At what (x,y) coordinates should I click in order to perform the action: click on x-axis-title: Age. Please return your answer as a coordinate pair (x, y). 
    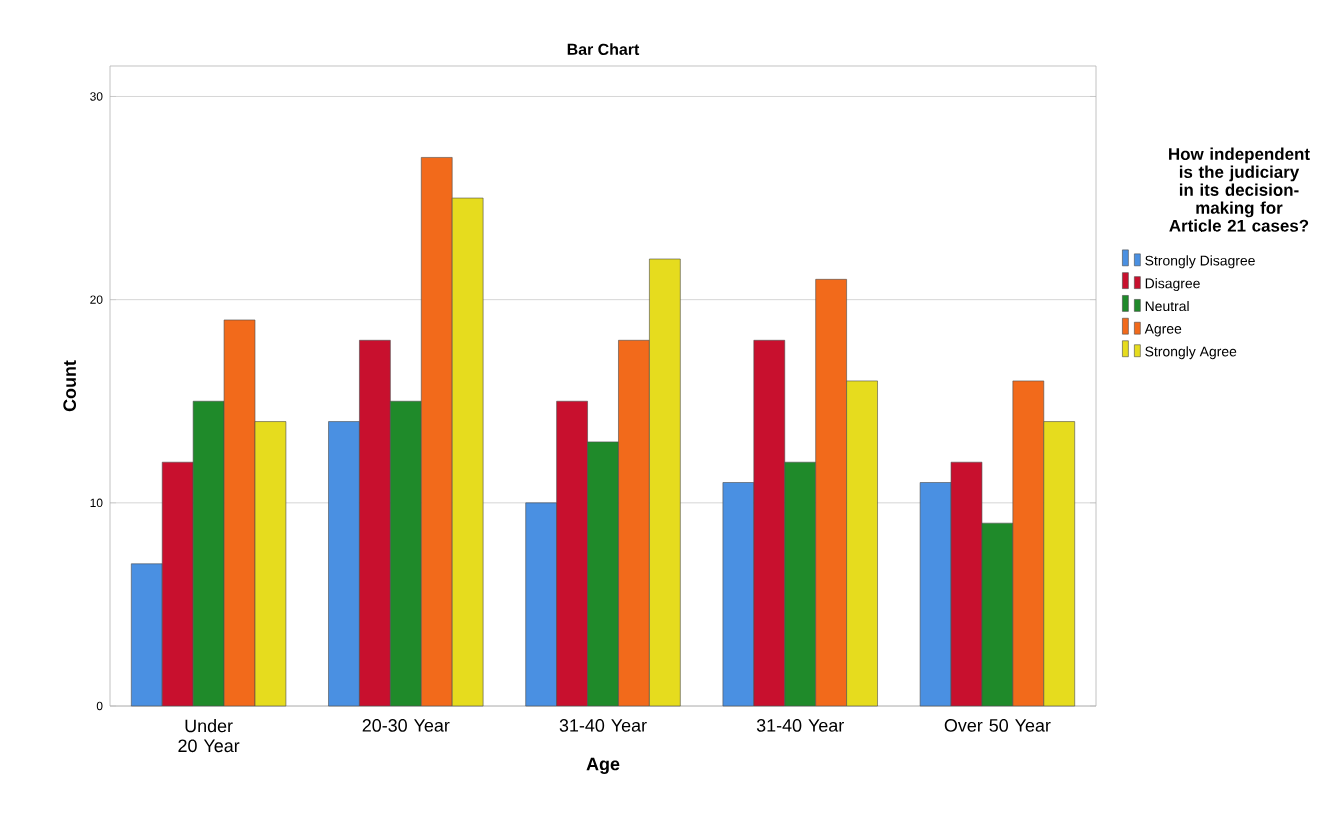
    Looking at the image, I should click on (603, 765).